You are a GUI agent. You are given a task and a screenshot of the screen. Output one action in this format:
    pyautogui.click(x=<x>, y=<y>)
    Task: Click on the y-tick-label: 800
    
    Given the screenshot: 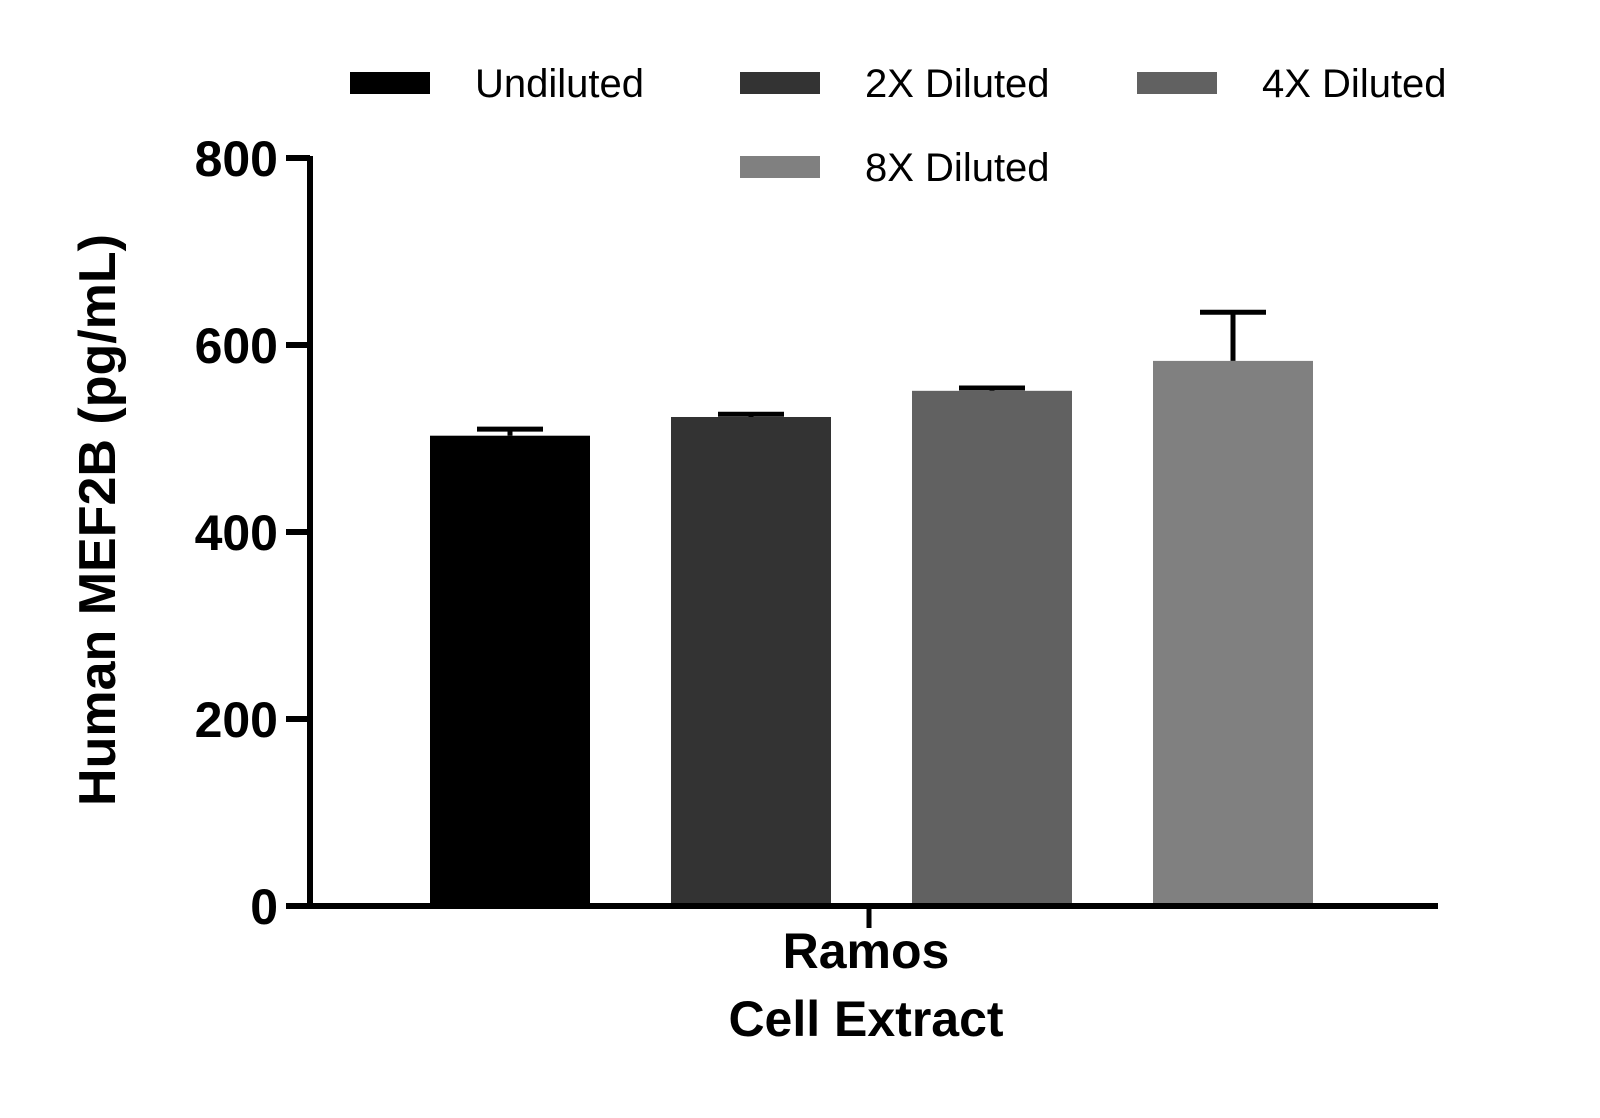 What is the action you would take?
    pyautogui.click(x=236, y=159)
    